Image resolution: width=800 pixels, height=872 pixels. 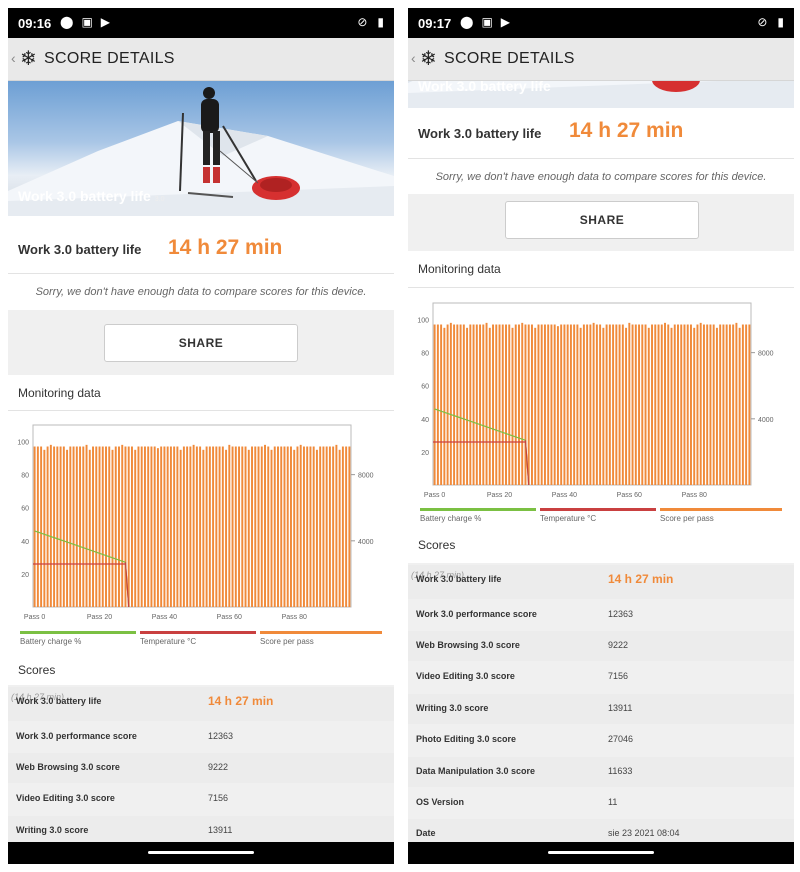 I want to click on score-value: 13911, so click(x=620, y=708).